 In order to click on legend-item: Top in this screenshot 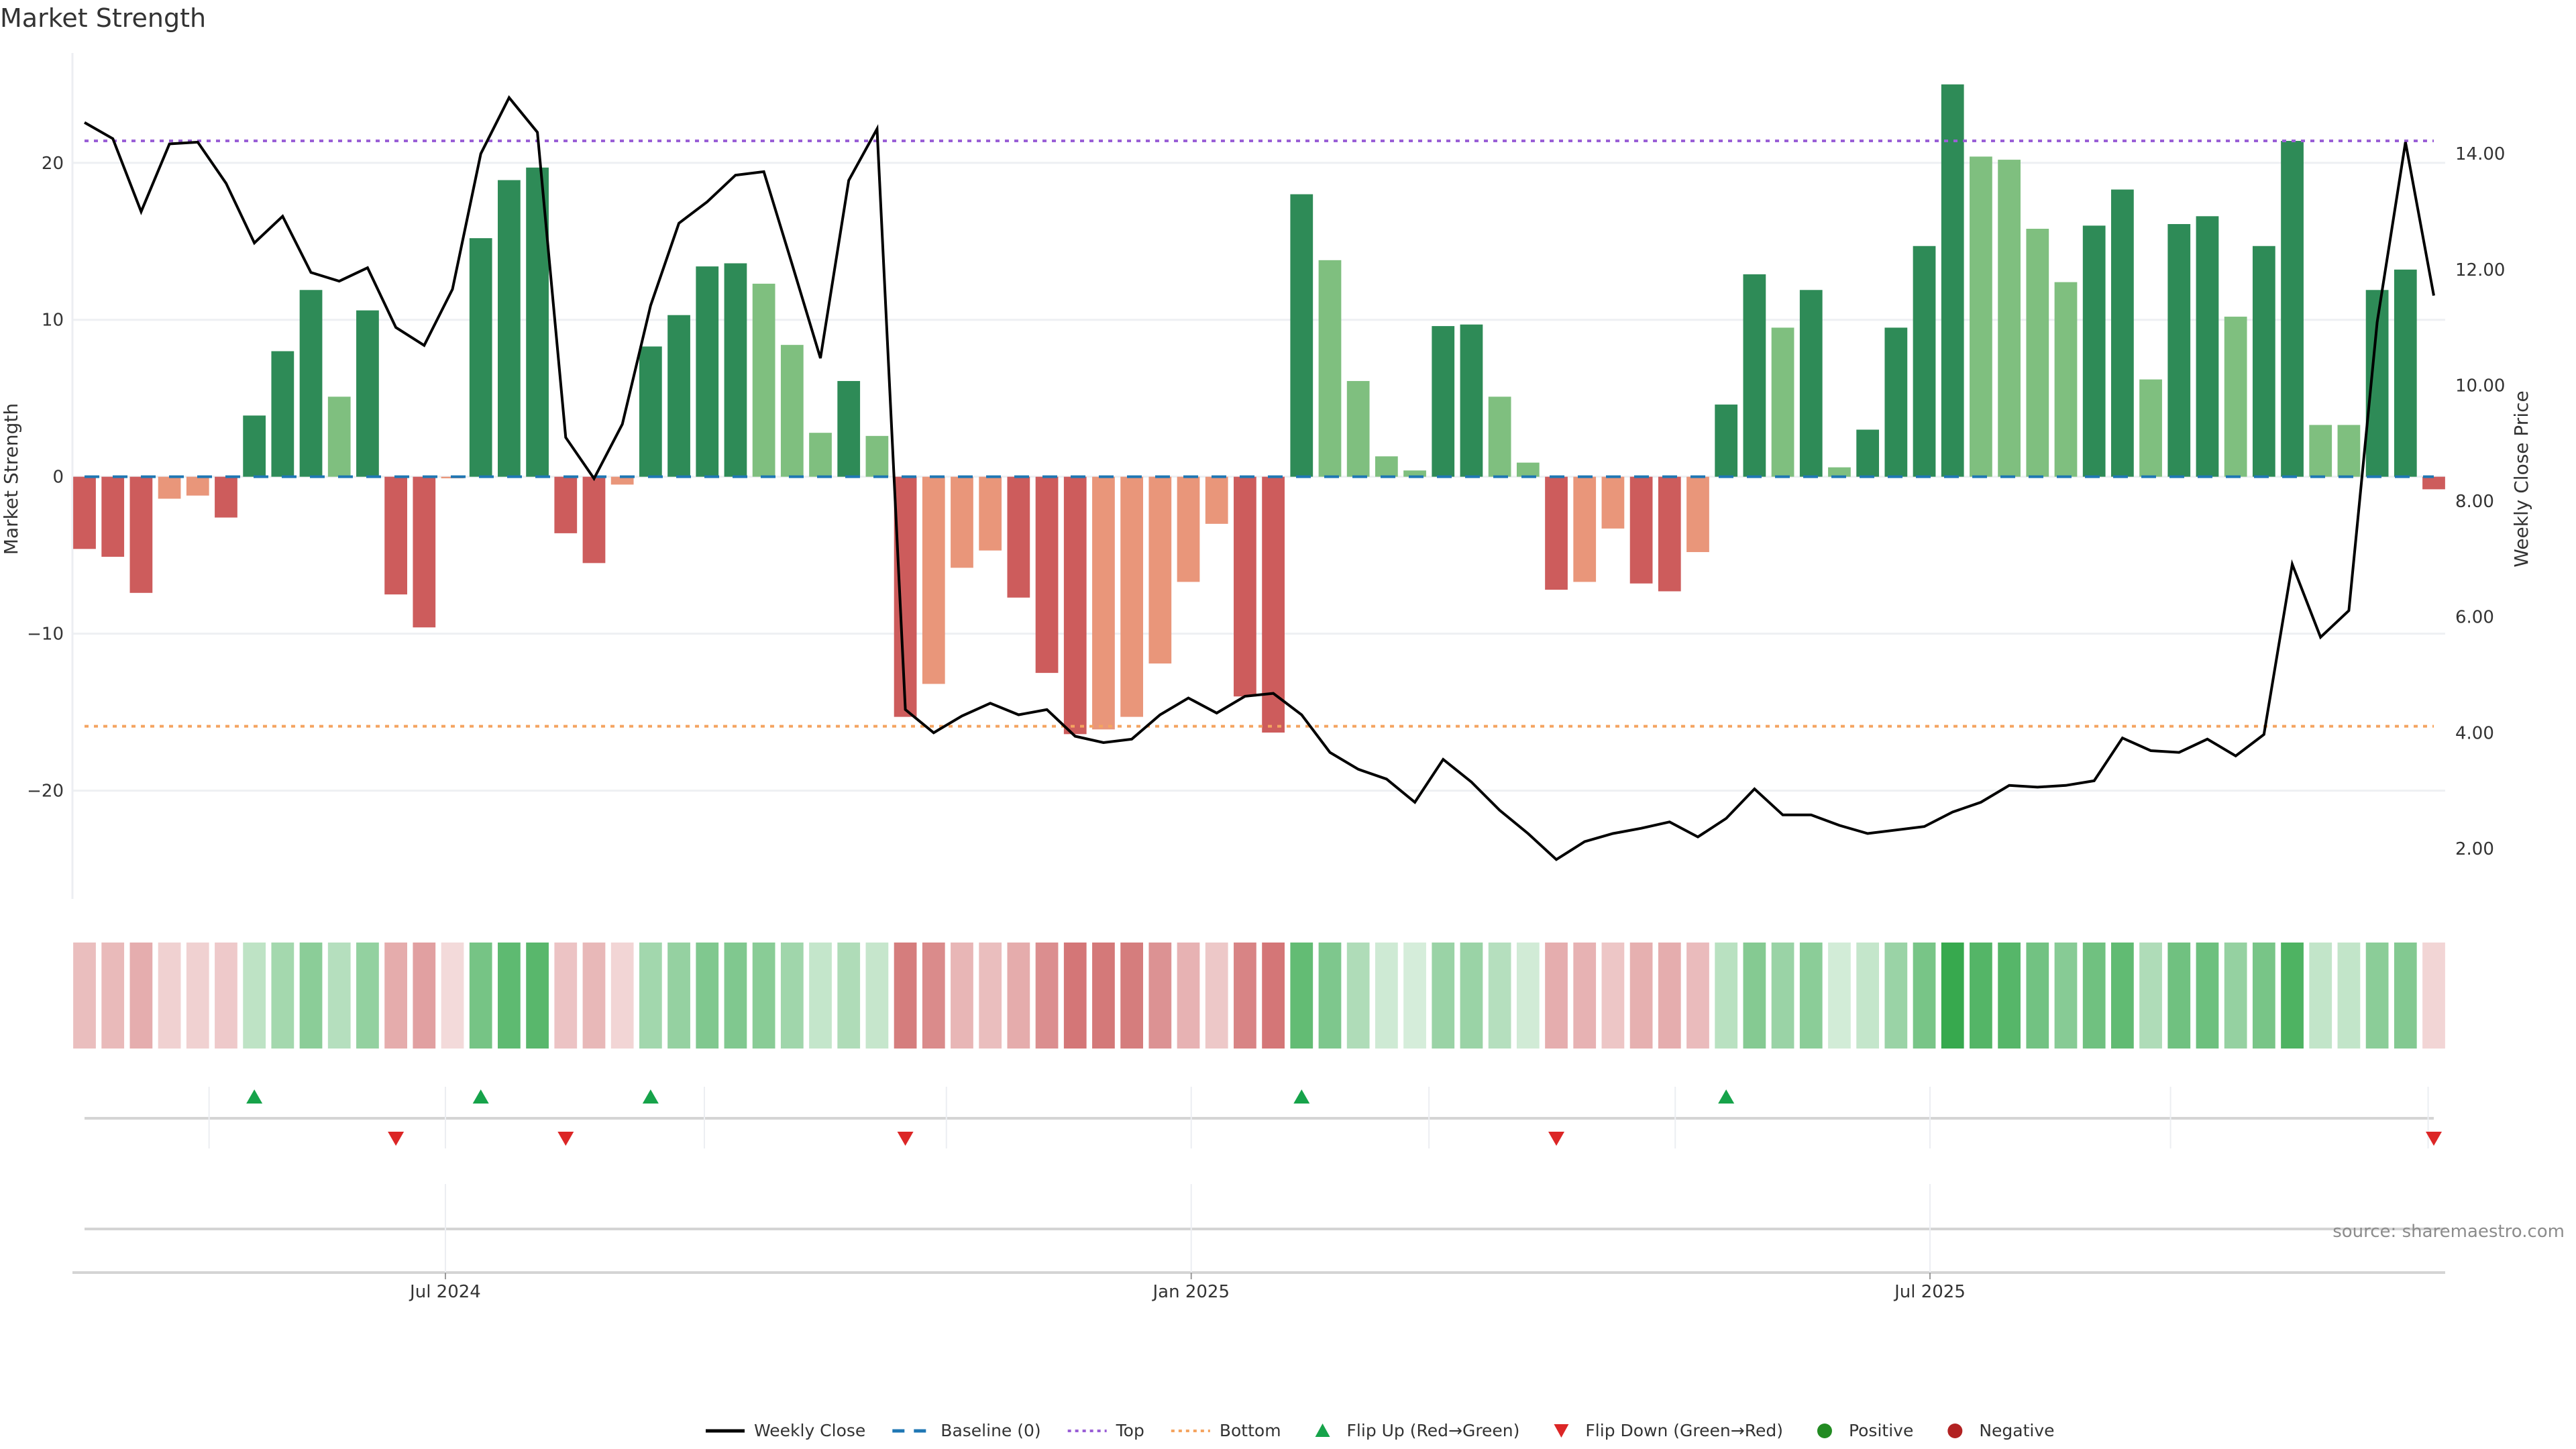, I will do `click(1105, 1430)`.